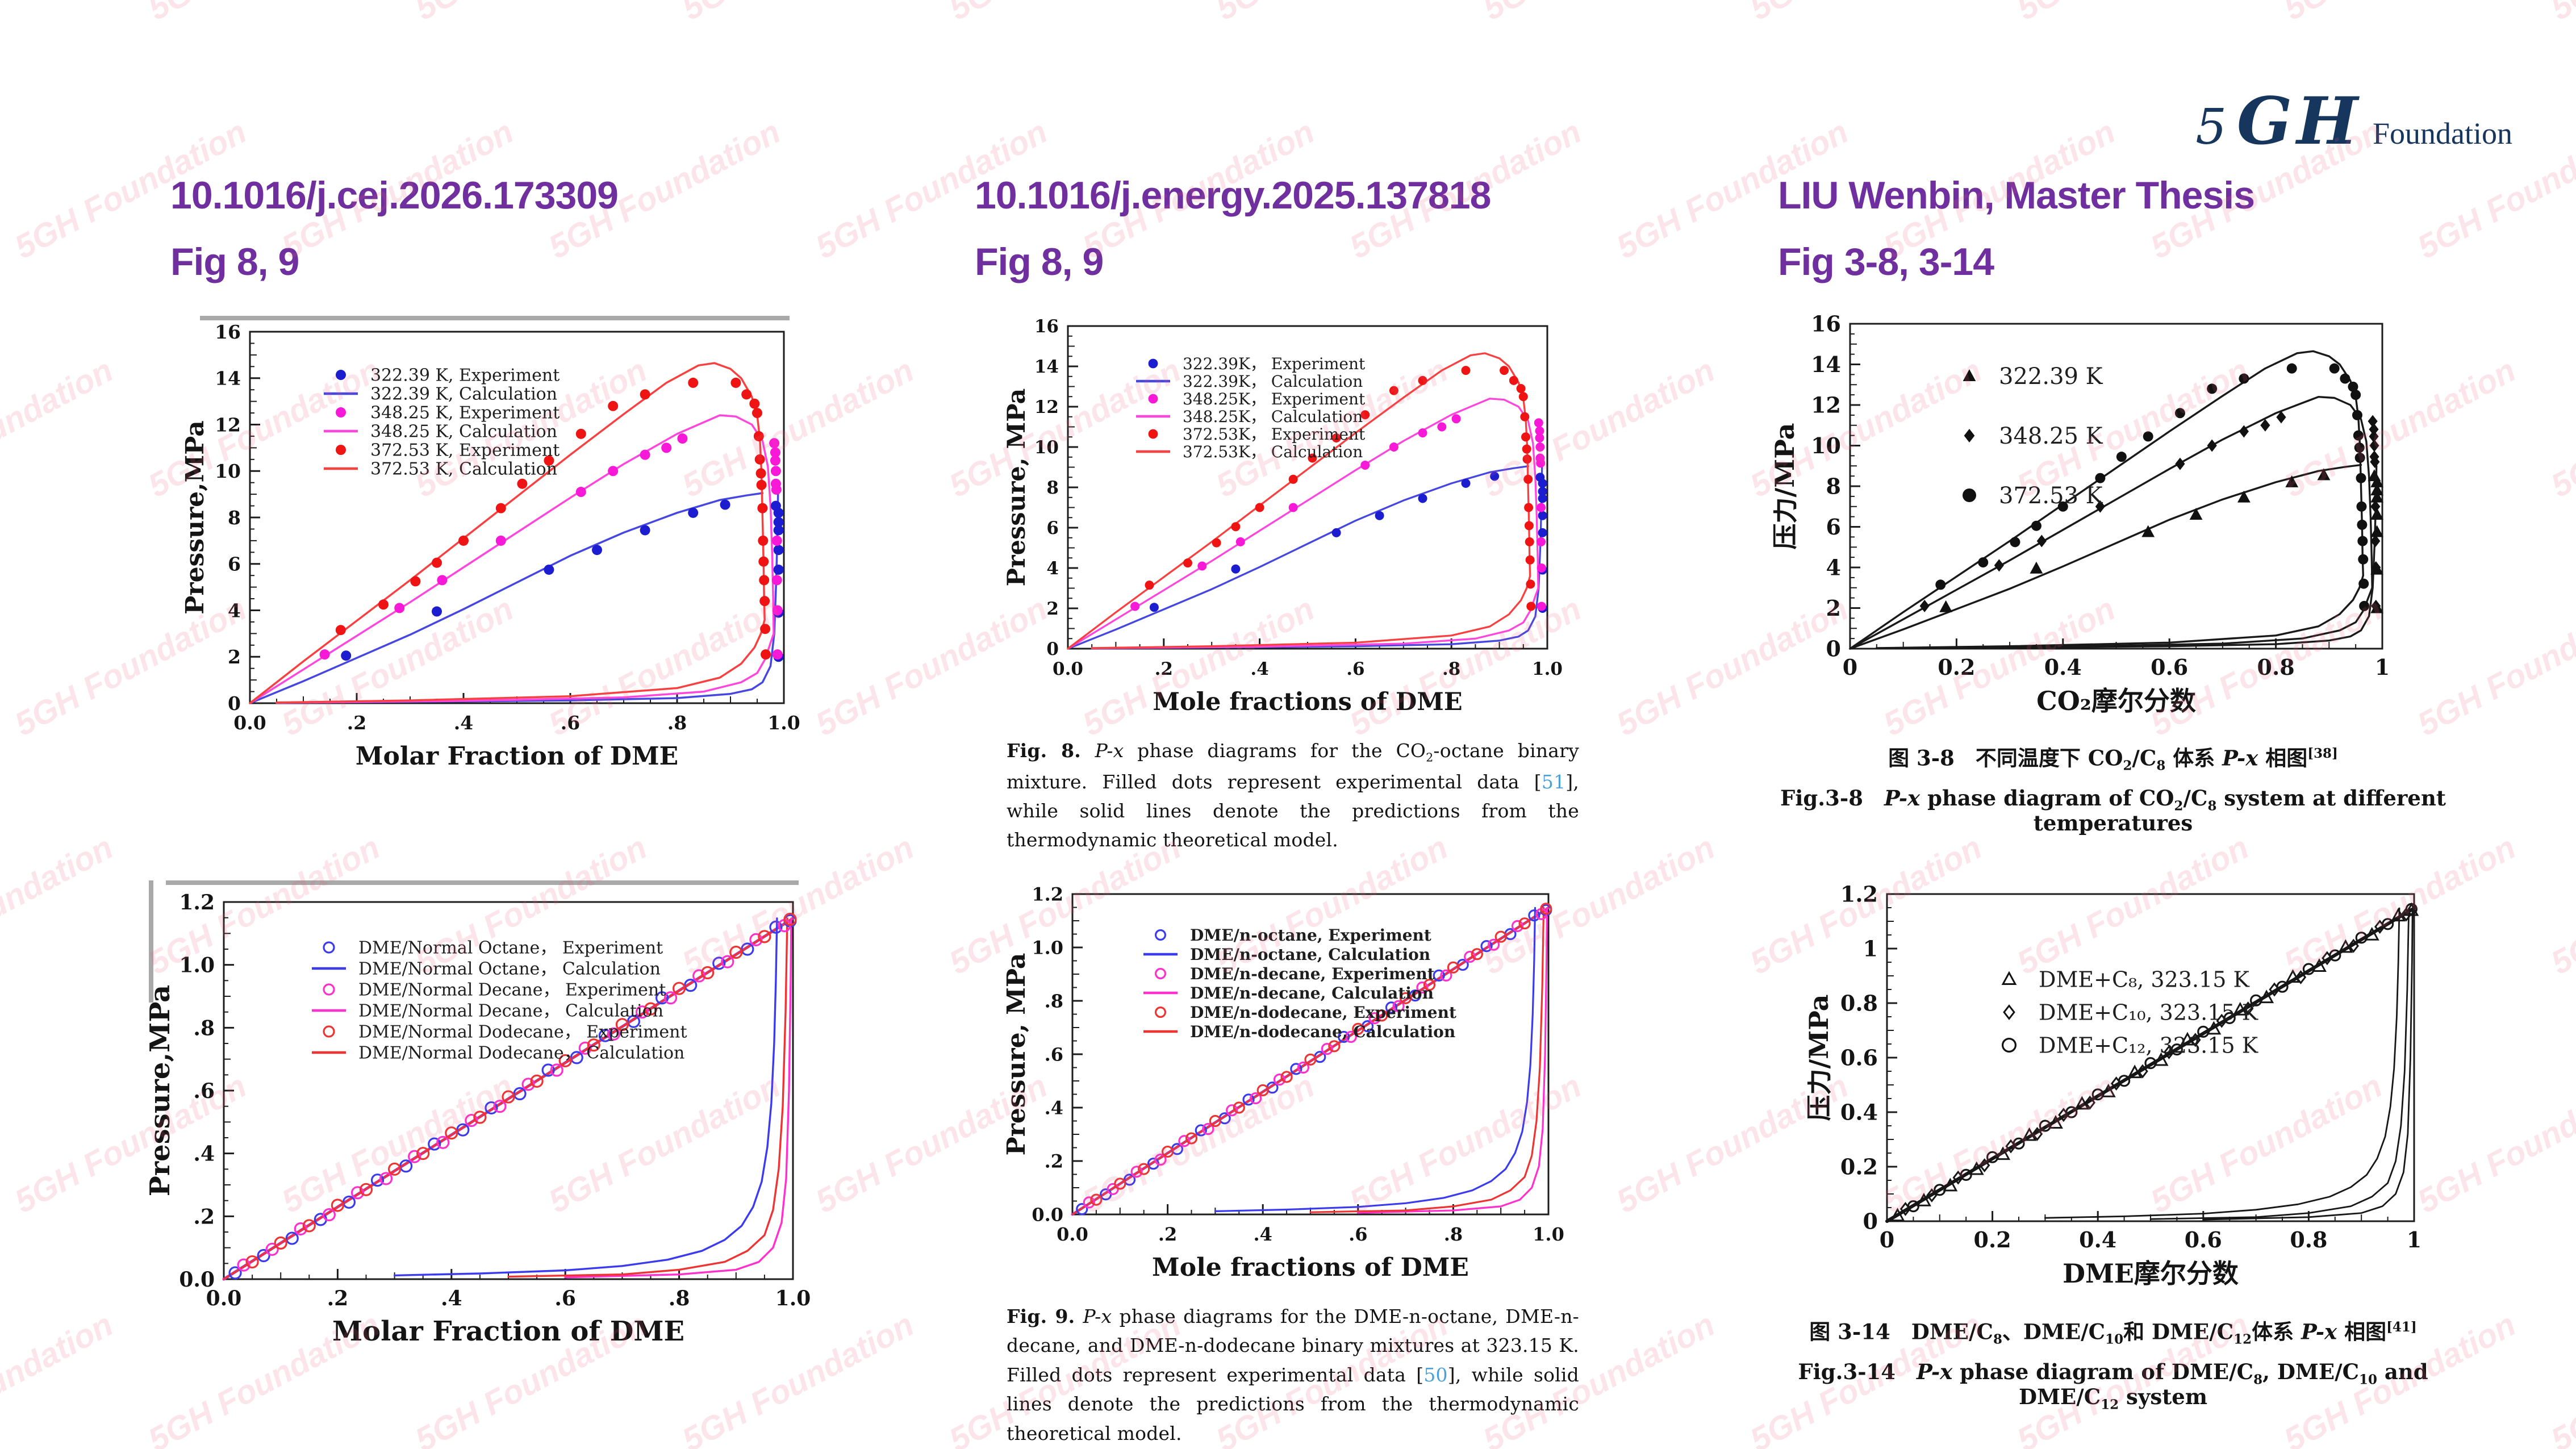  What do you see at coordinates (2051, 436) in the screenshot?
I see `svg-text: 348.25 K` at bounding box center [2051, 436].